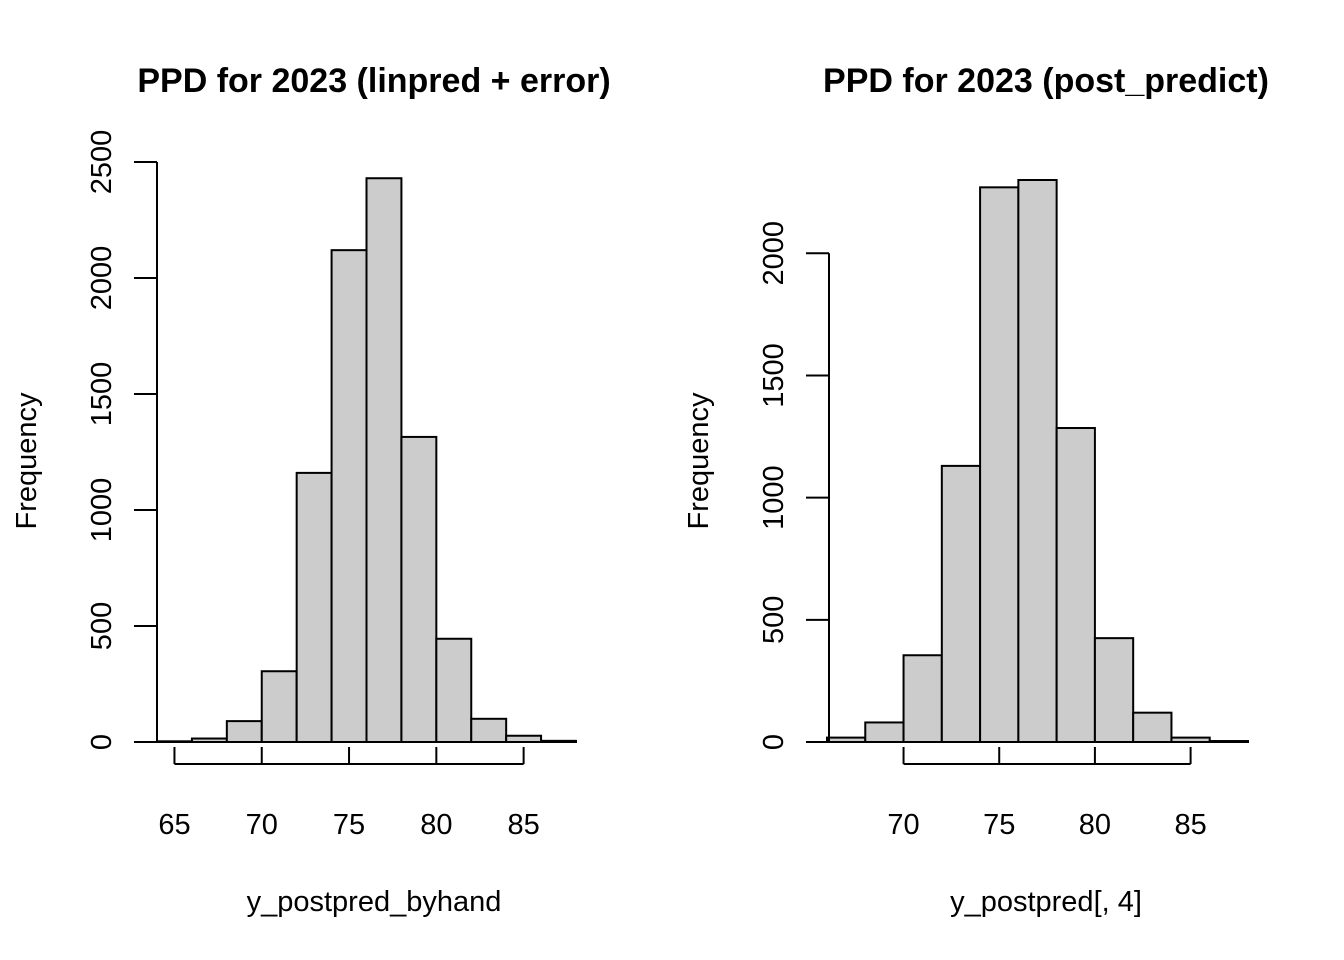 Image resolution: width=1344 pixels, height=960 pixels. What do you see at coordinates (1046, 902) in the screenshot?
I see `x-axis-label: y_postpred[, 4]` at bounding box center [1046, 902].